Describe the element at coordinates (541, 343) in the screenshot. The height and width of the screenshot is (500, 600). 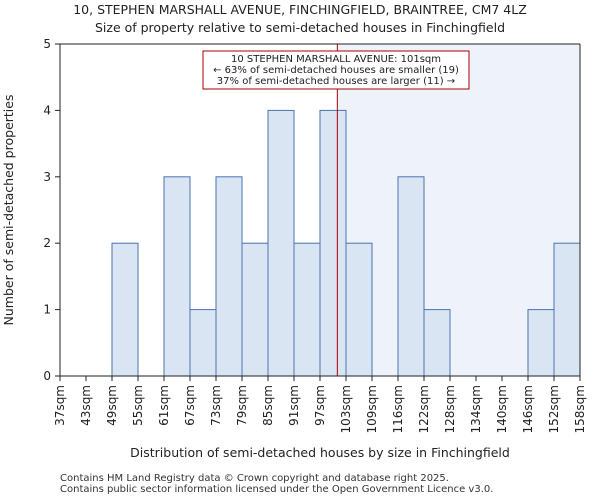
I see `bar-146sqm` at that location.